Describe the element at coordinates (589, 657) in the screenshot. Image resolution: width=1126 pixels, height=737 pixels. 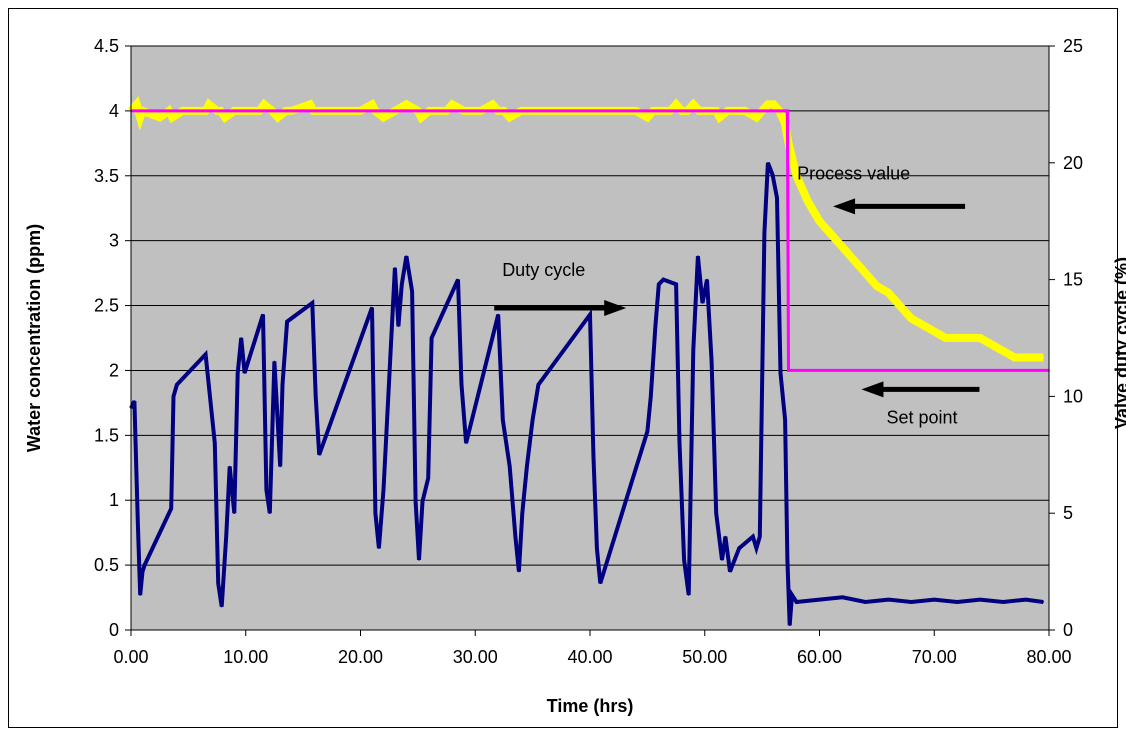
I see `x-tick-label: 40.00` at that location.